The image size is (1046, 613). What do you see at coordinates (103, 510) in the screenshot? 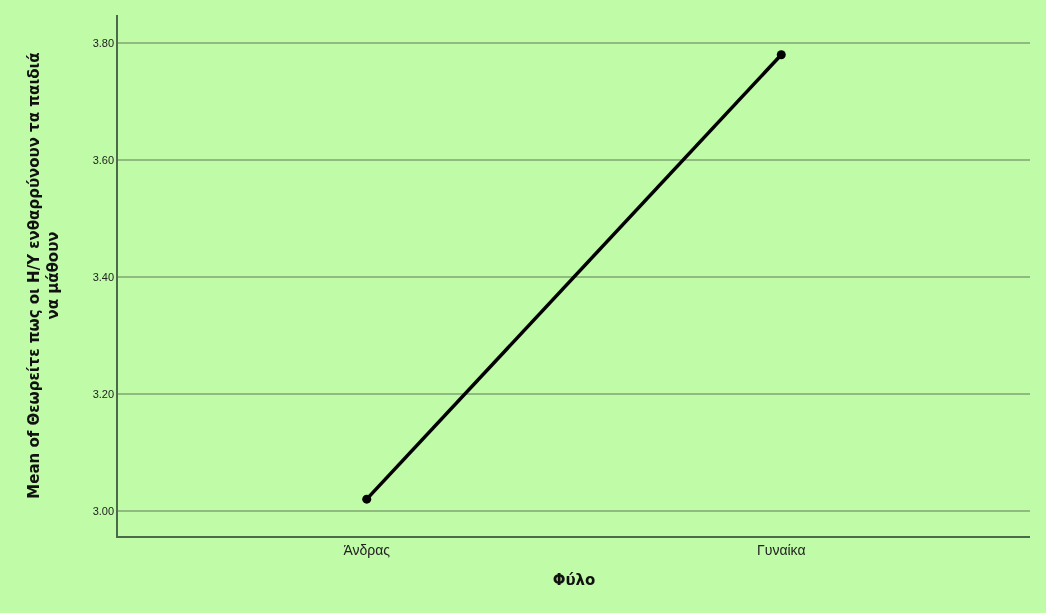
I see `y-tick-label: 3.00` at bounding box center [103, 510].